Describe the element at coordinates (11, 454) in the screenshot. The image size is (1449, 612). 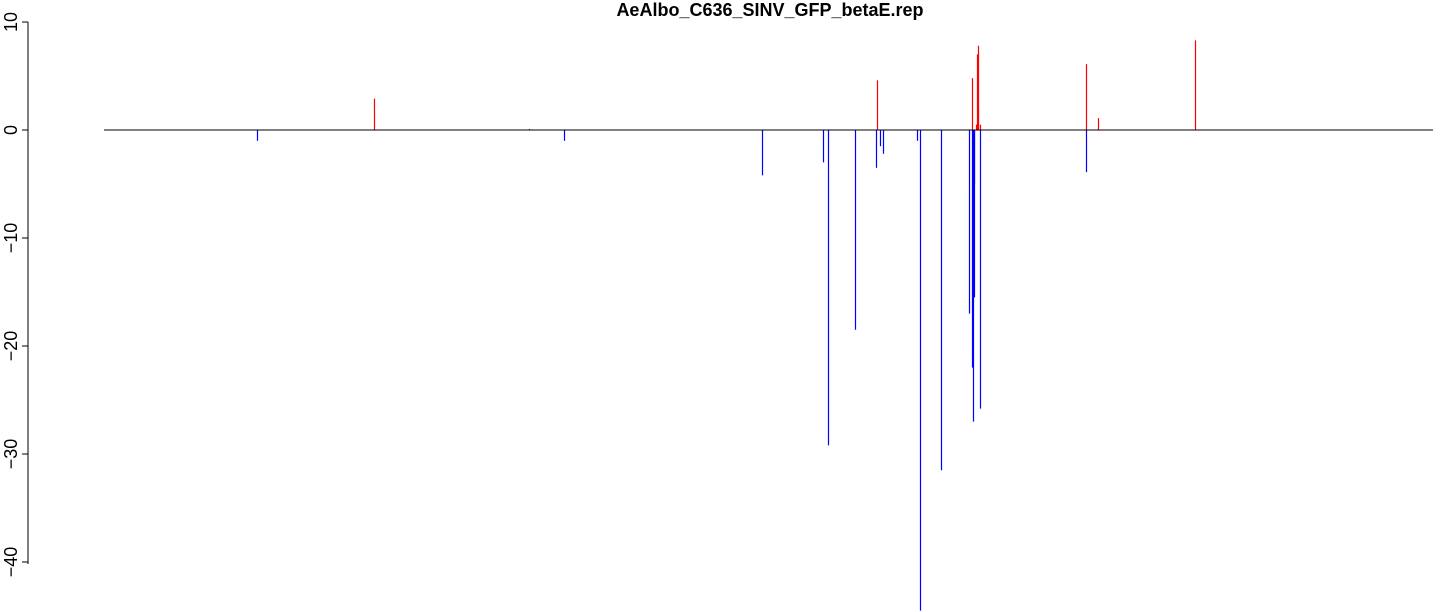
I see `y-tick-label: −30` at that location.